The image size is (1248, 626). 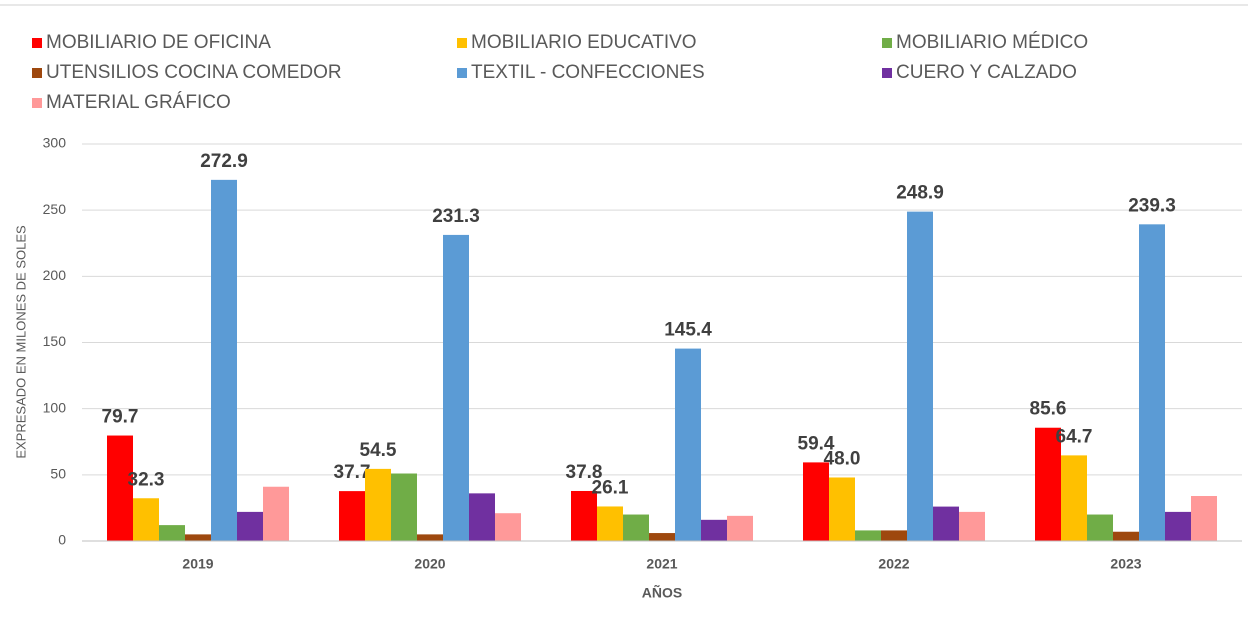 What do you see at coordinates (986, 72) in the screenshot?
I see `legend-label: CUERO Y CALZADO` at bounding box center [986, 72].